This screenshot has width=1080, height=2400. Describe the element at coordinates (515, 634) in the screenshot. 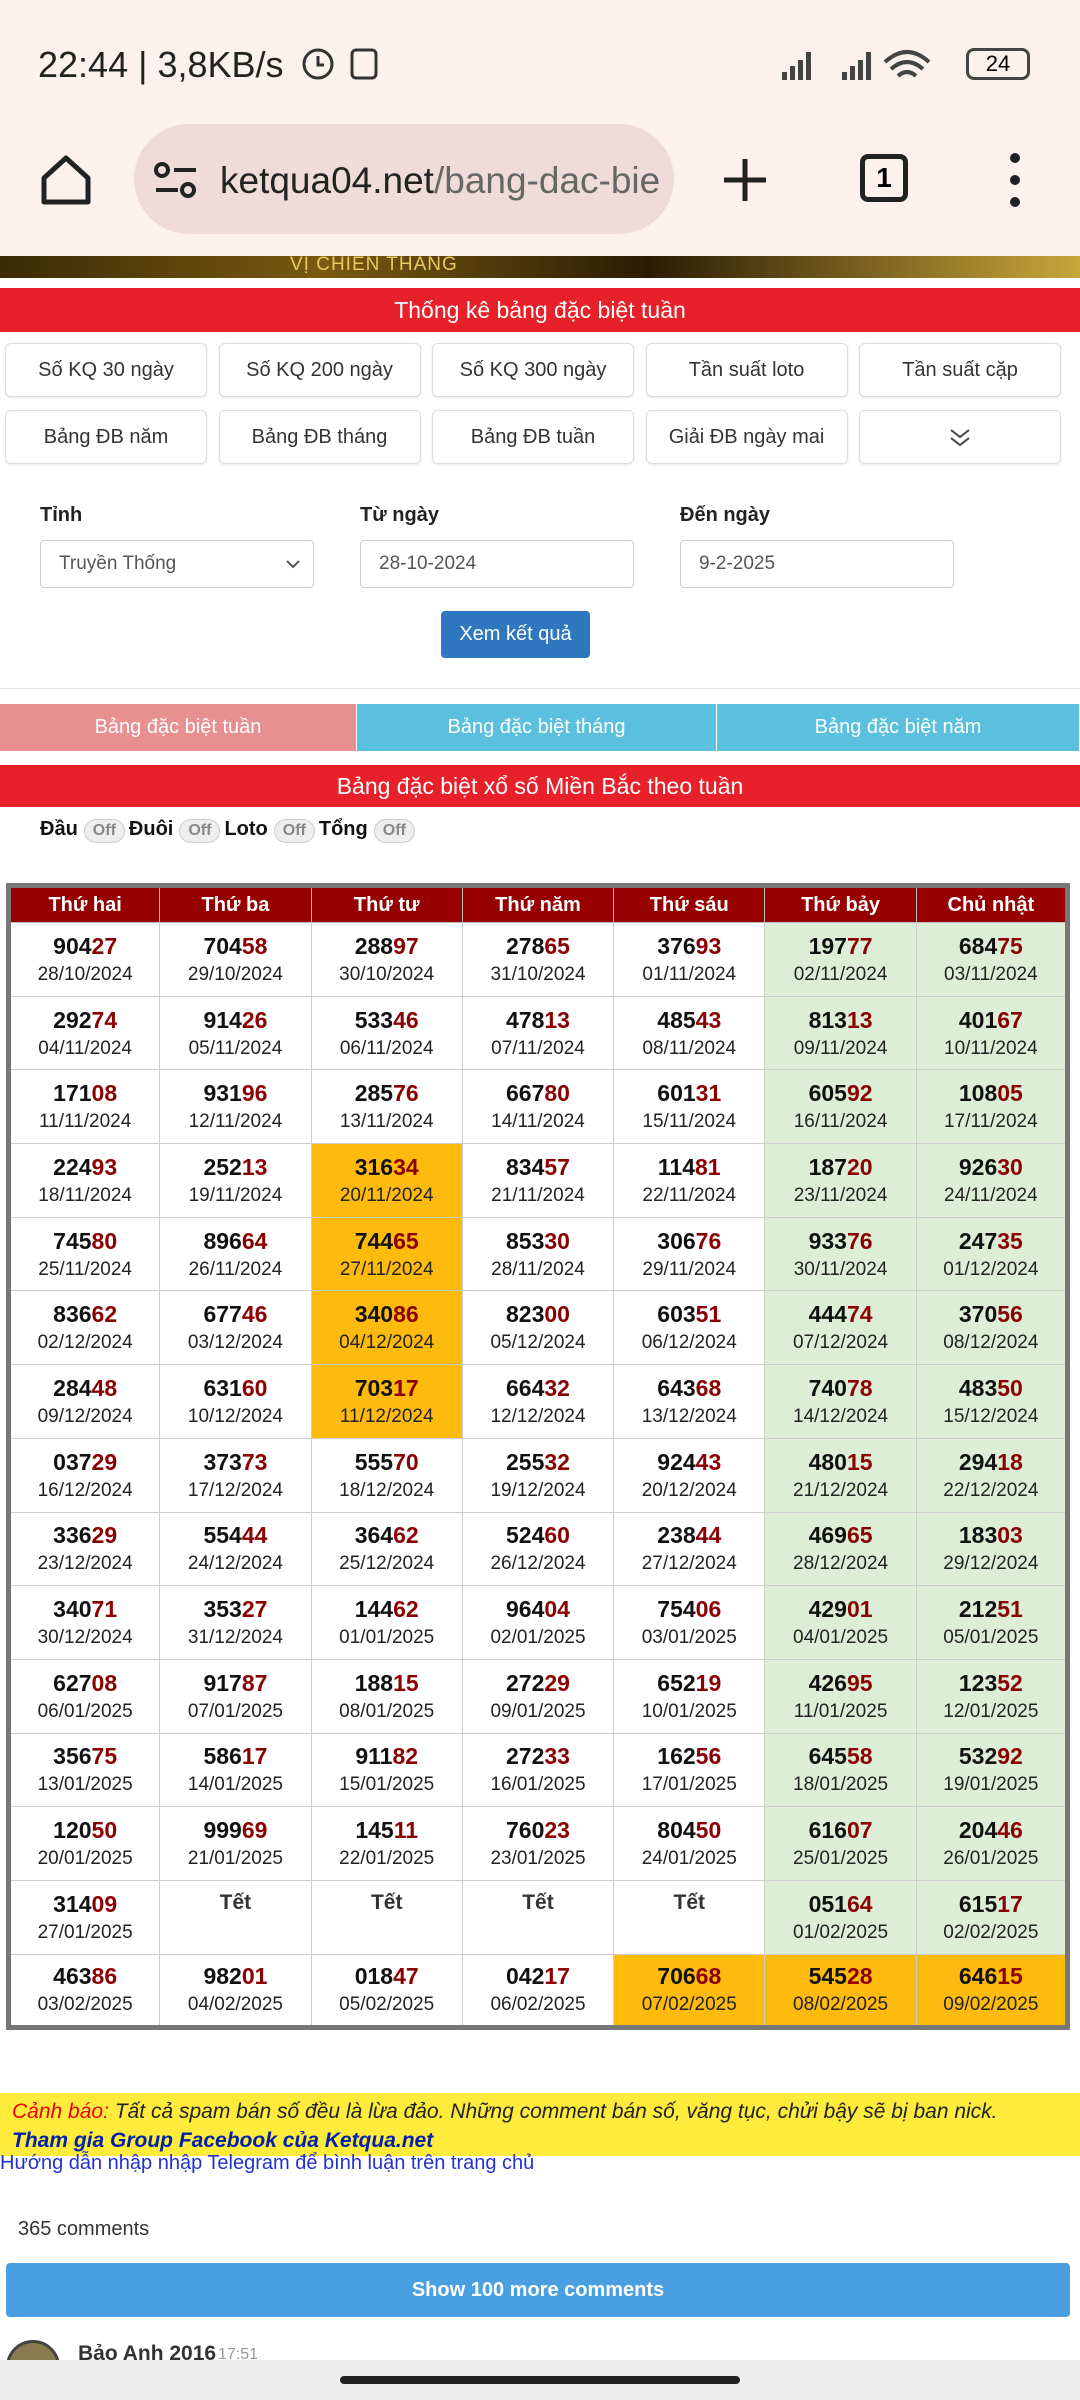

I see `submit-button: Xem kết quả` at that location.